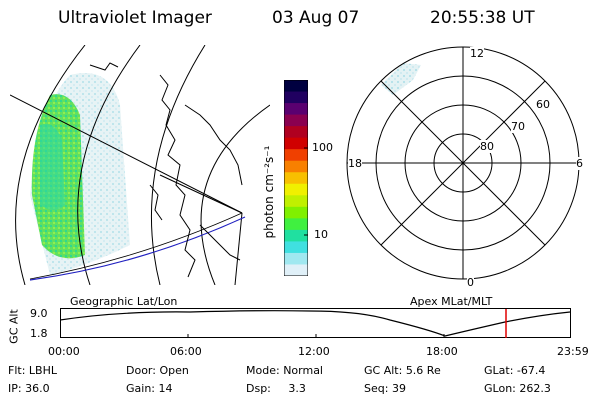 The height and width of the screenshot is (400, 600). What do you see at coordinates (355, 163) in the screenshot?
I see `polar-label-18: 18` at bounding box center [355, 163].